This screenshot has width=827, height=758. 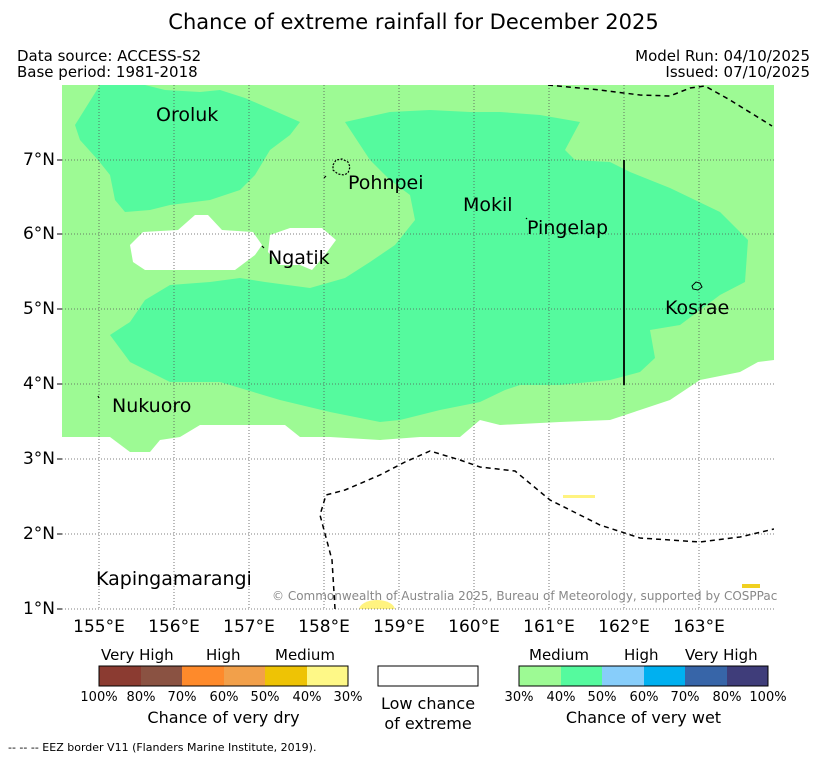 I want to click on wet-40-50-region-north, so click(x=187, y=148).